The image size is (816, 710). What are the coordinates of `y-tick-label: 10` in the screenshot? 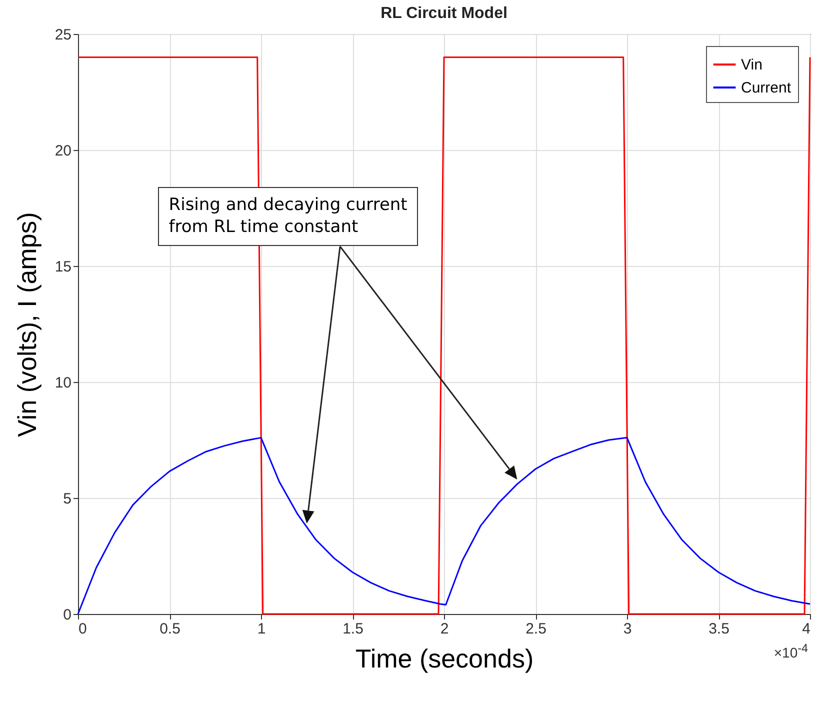 It's located at (63, 383).